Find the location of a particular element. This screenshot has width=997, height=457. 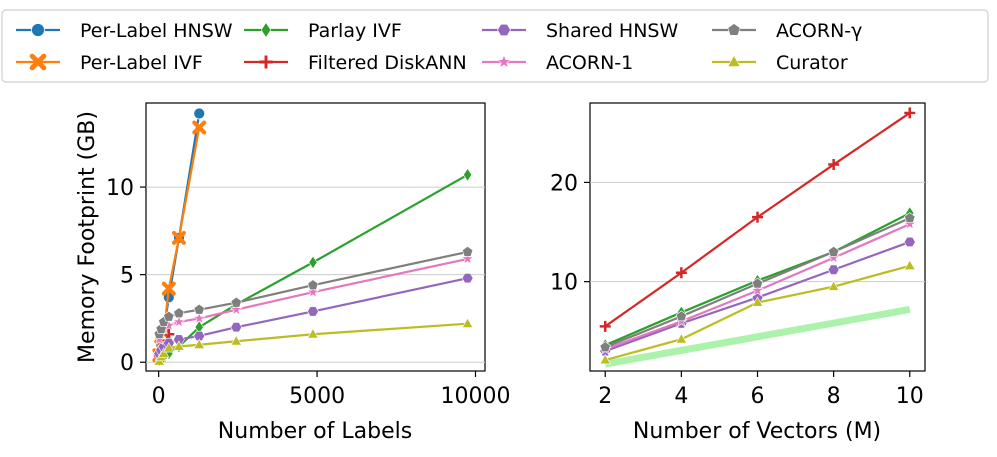

right-x-tick-label: 8 is located at coordinates (834, 396).